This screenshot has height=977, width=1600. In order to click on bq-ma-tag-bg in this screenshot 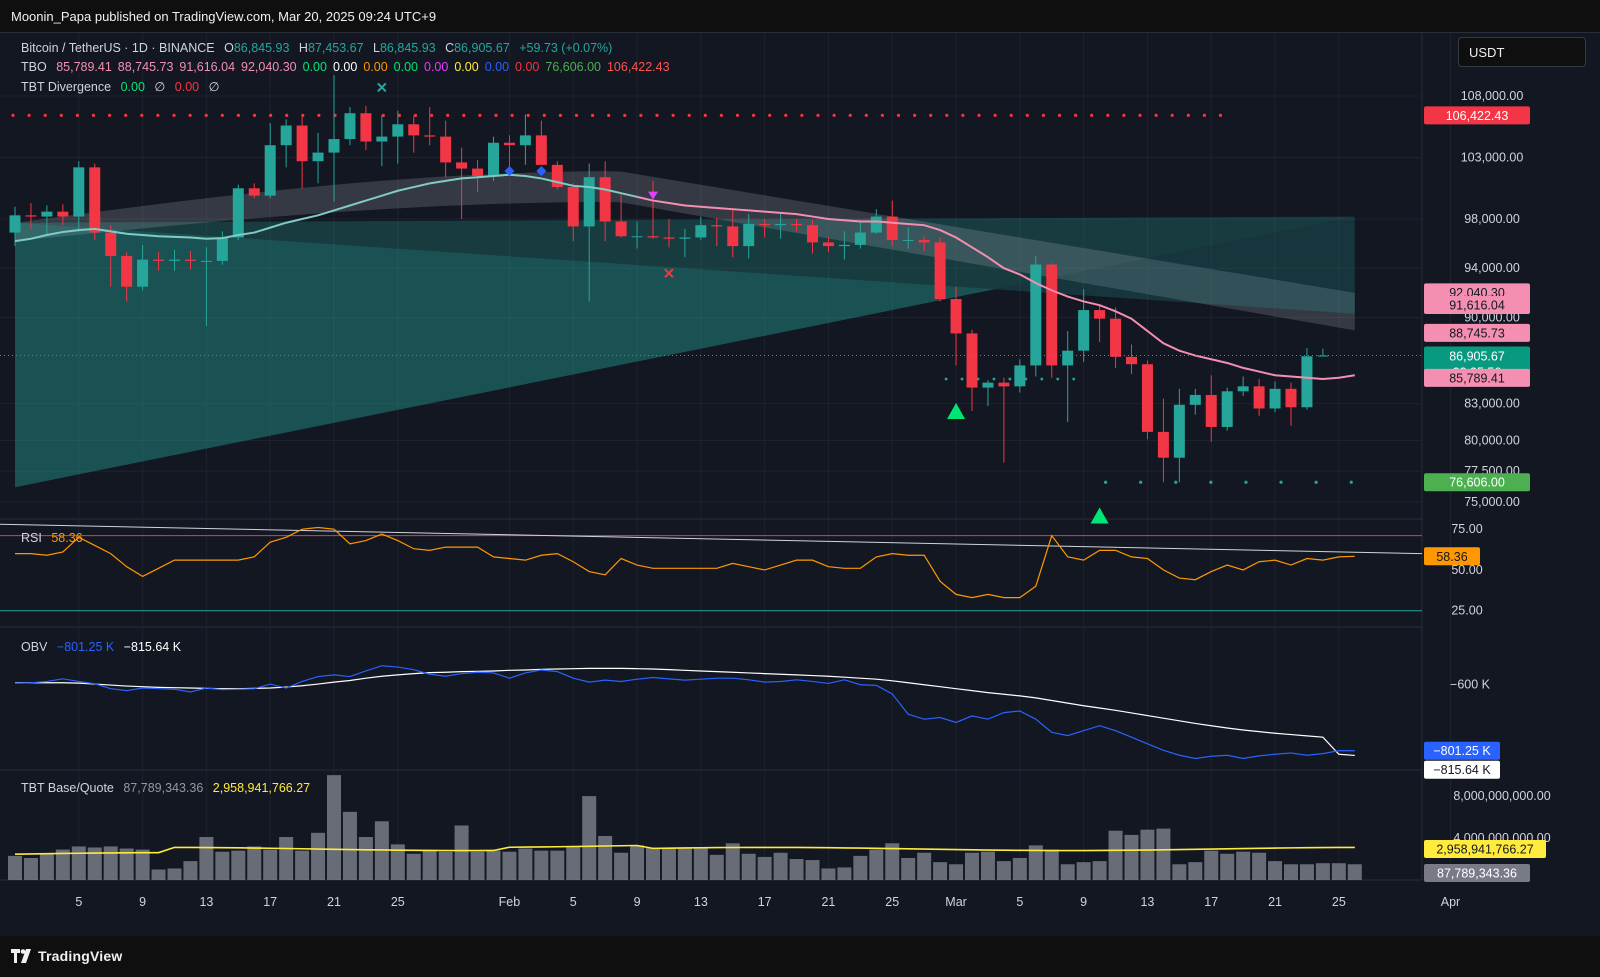, I will do `click(1485, 848)`.